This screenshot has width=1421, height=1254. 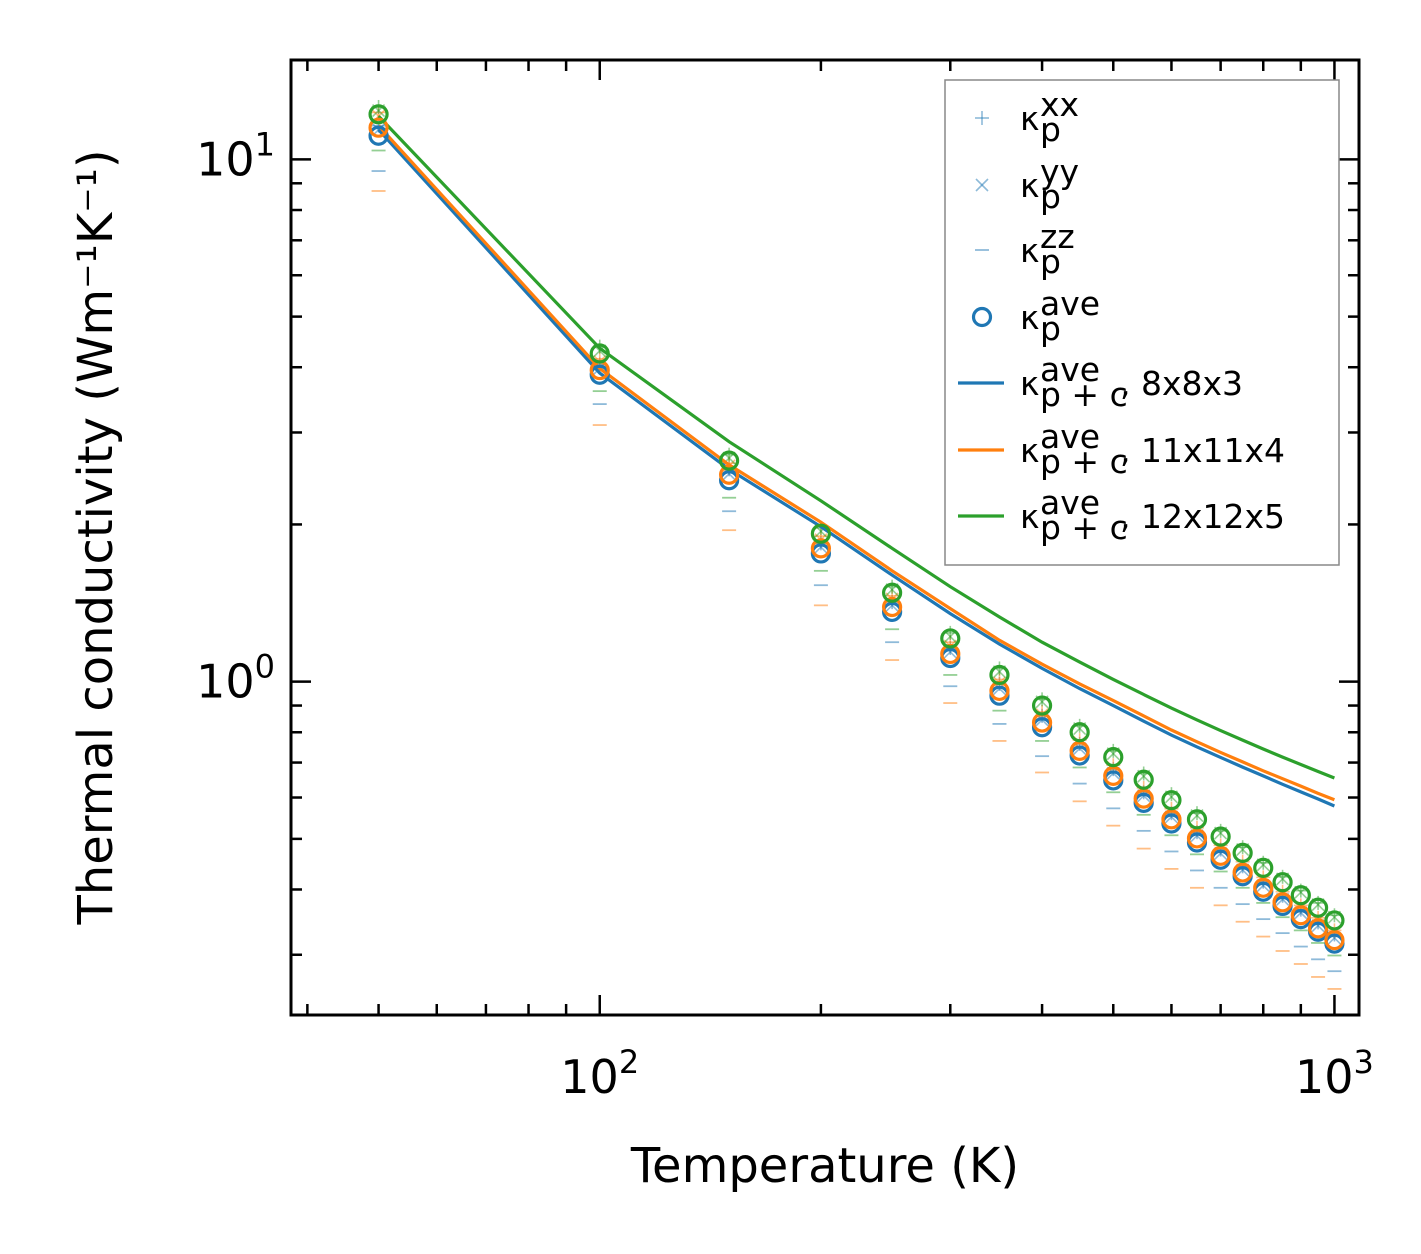 What do you see at coordinates (235, 155) in the screenshot?
I see `y-tick-label: 10¹` at bounding box center [235, 155].